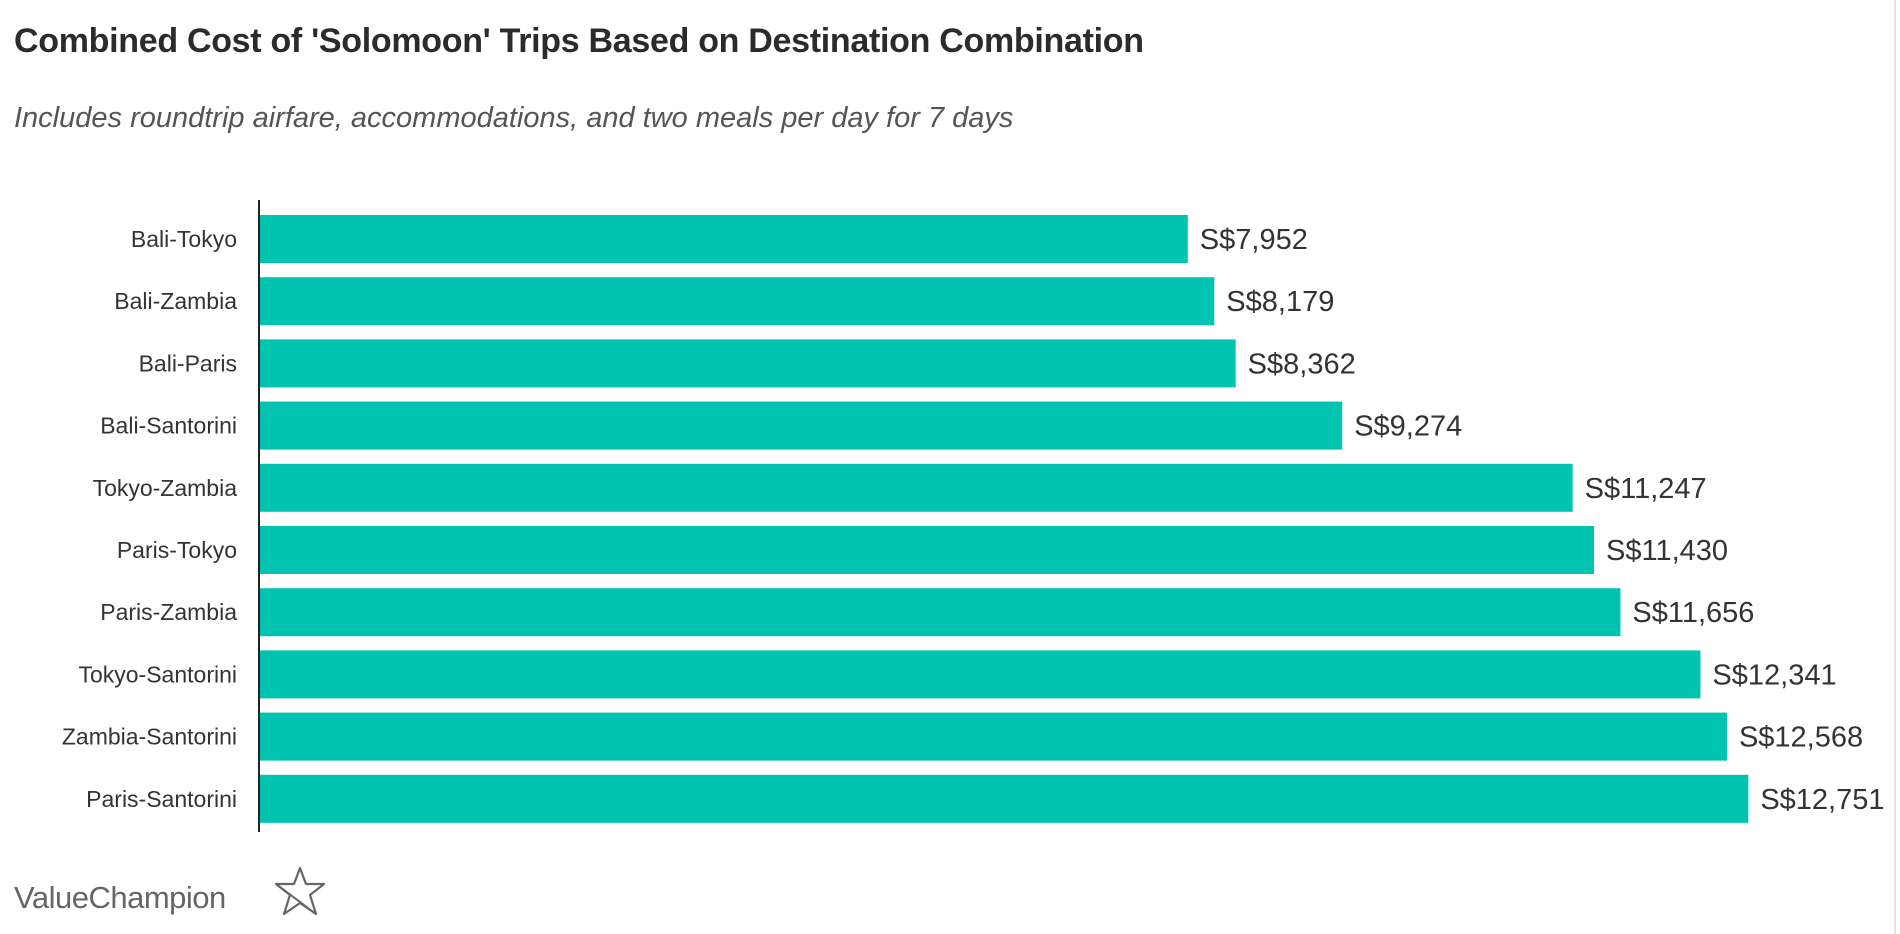  What do you see at coordinates (916, 487) in the screenshot?
I see `bar-tokyo-zambia` at bounding box center [916, 487].